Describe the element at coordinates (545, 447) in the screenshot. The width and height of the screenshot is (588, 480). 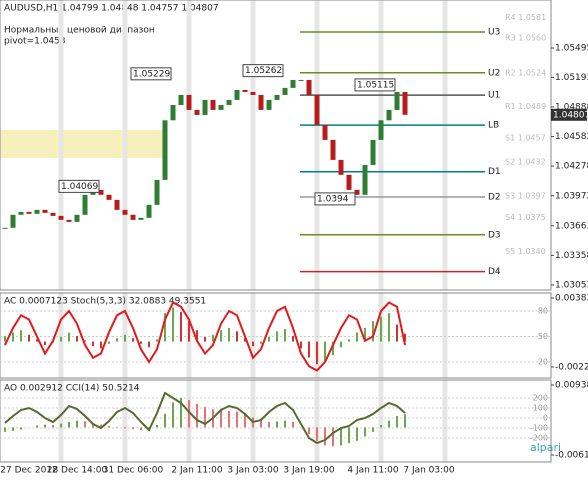
I see `logo: alpari` at that location.